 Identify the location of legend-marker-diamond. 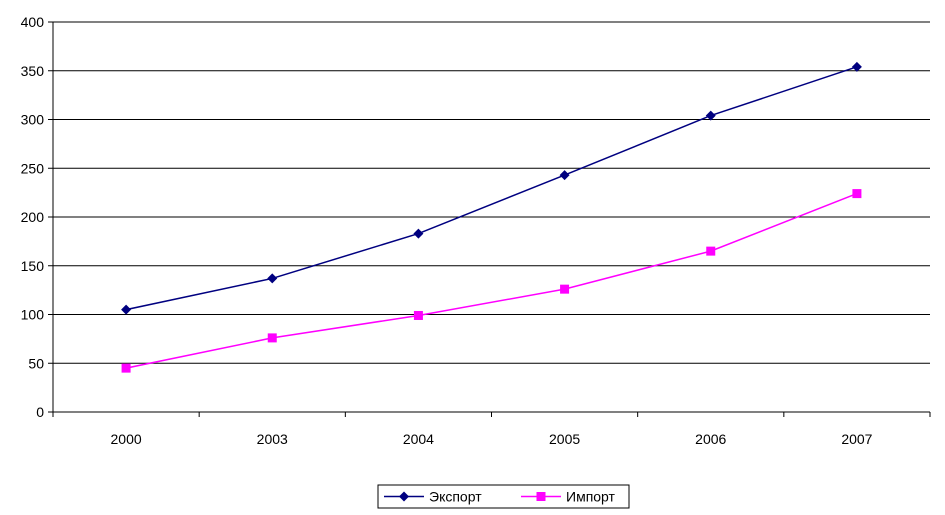
(404, 496).